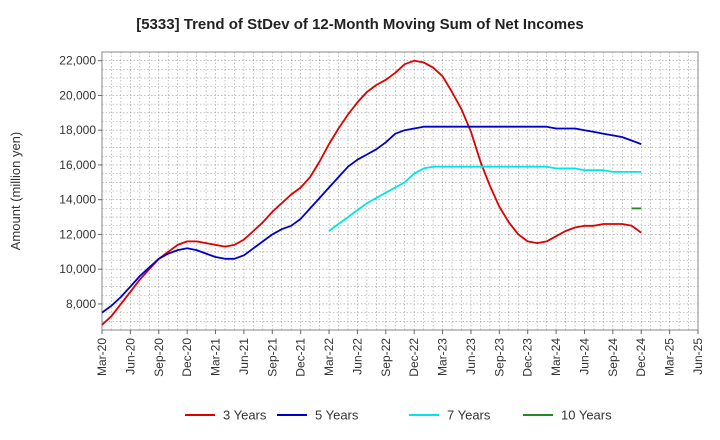  I want to click on y-tick-label: 22,000, so click(77, 61).